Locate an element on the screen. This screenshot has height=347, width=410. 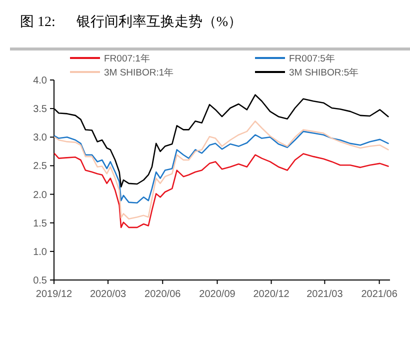
y-tick-label: 1.0 is located at coordinates (40, 252).